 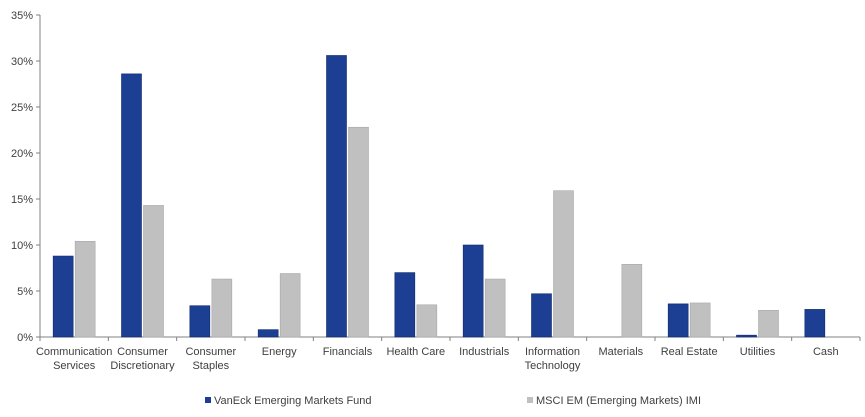 I want to click on x-tick-label: Discretionary, so click(x=142, y=366).